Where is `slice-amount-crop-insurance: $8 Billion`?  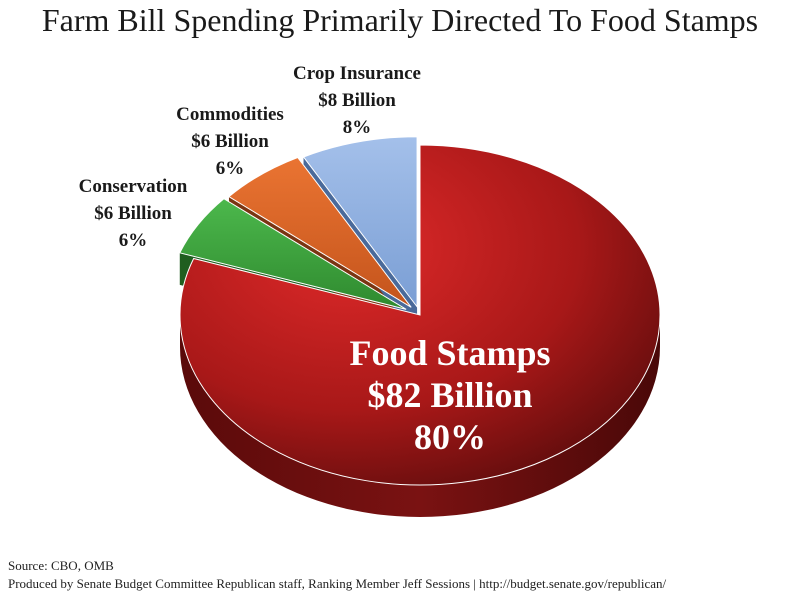 slice-amount-crop-insurance: $8 Billion is located at coordinates (357, 100).